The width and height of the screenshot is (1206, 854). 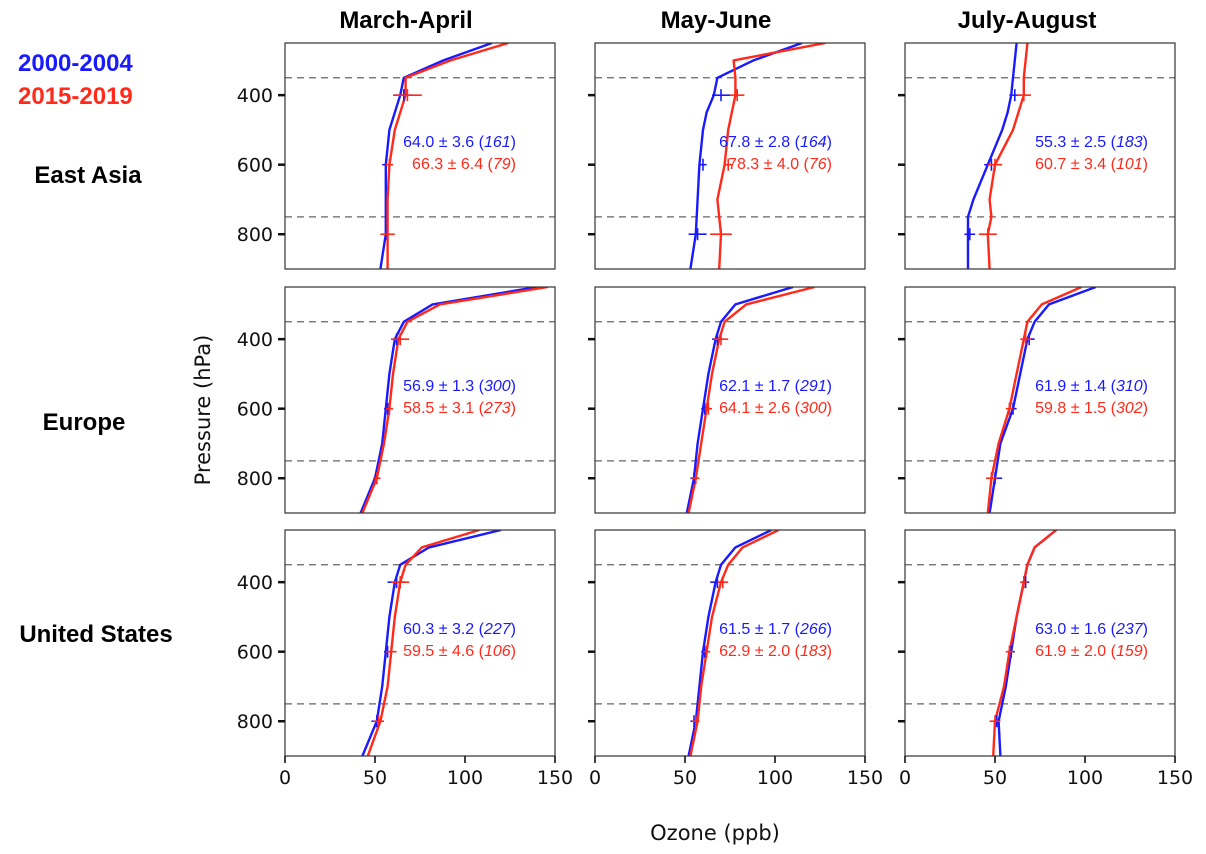 I want to click on annotation-2000-2004: 64.0 ± 3.6 (161), so click(x=459, y=142).